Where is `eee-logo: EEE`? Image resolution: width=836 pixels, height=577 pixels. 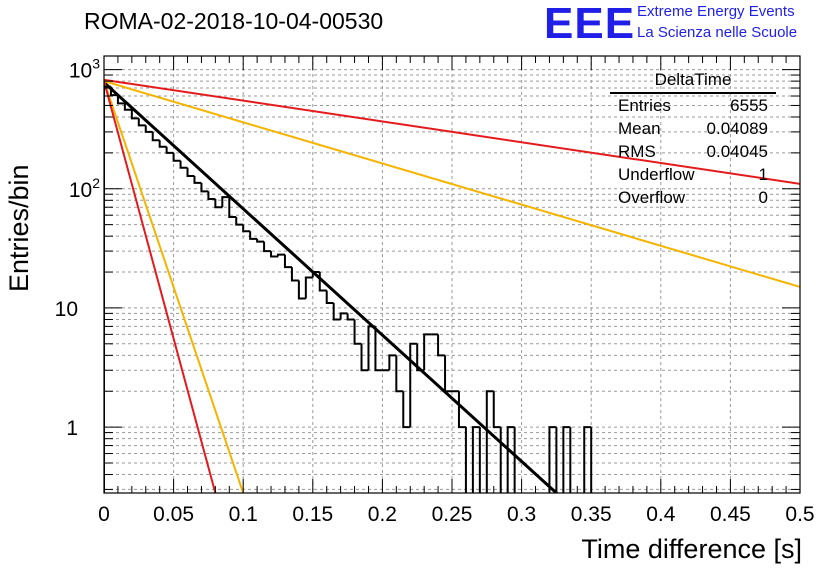
eee-logo: EEE is located at coordinates (590, 24).